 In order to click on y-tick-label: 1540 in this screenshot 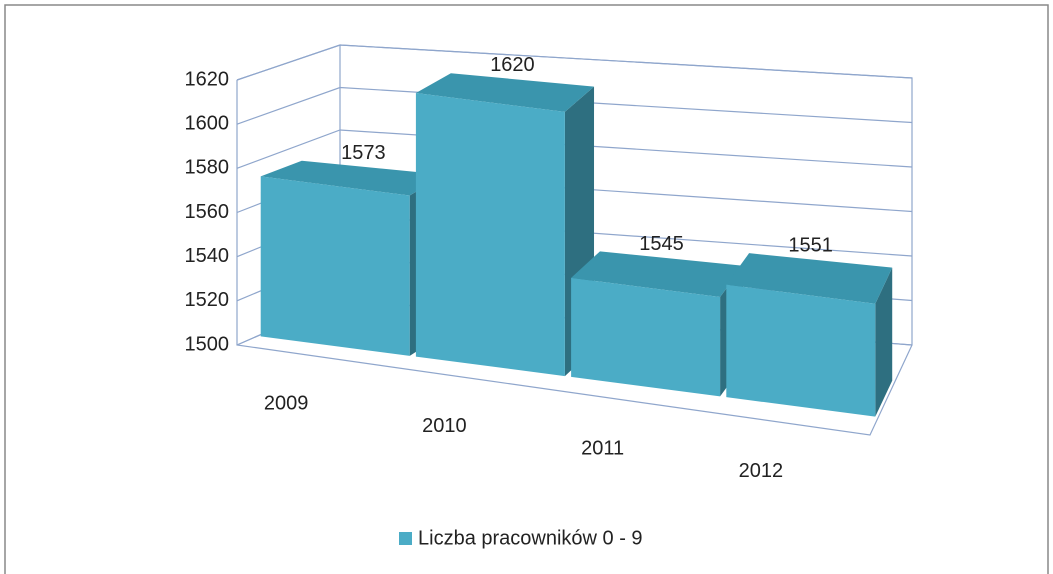, I will do `click(207, 256)`.